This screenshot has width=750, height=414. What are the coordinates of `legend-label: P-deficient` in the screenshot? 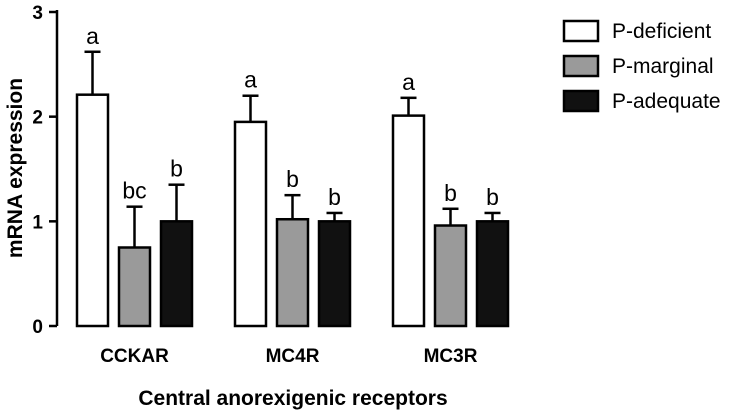 It's located at (661, 31).